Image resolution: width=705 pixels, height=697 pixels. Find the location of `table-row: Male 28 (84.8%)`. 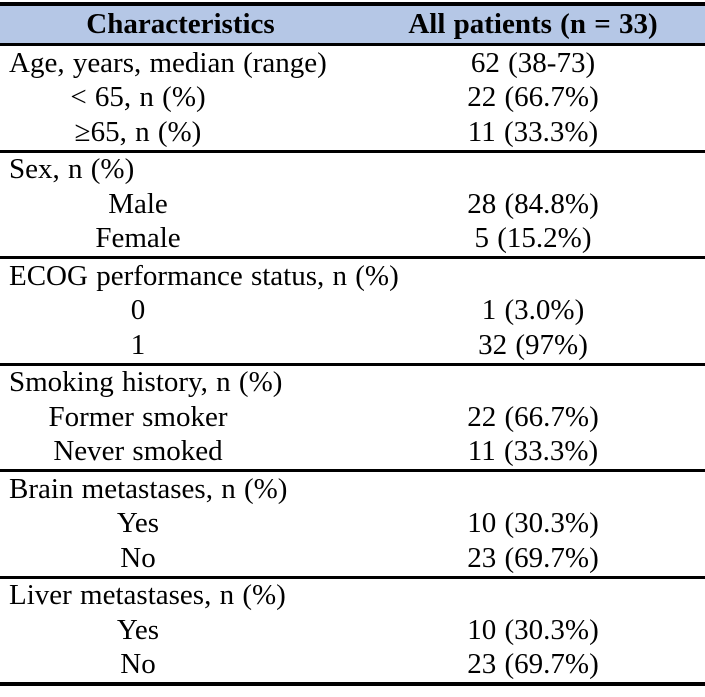

table-row: Male 28 (84.8%) is located at coordinates (352, 204).